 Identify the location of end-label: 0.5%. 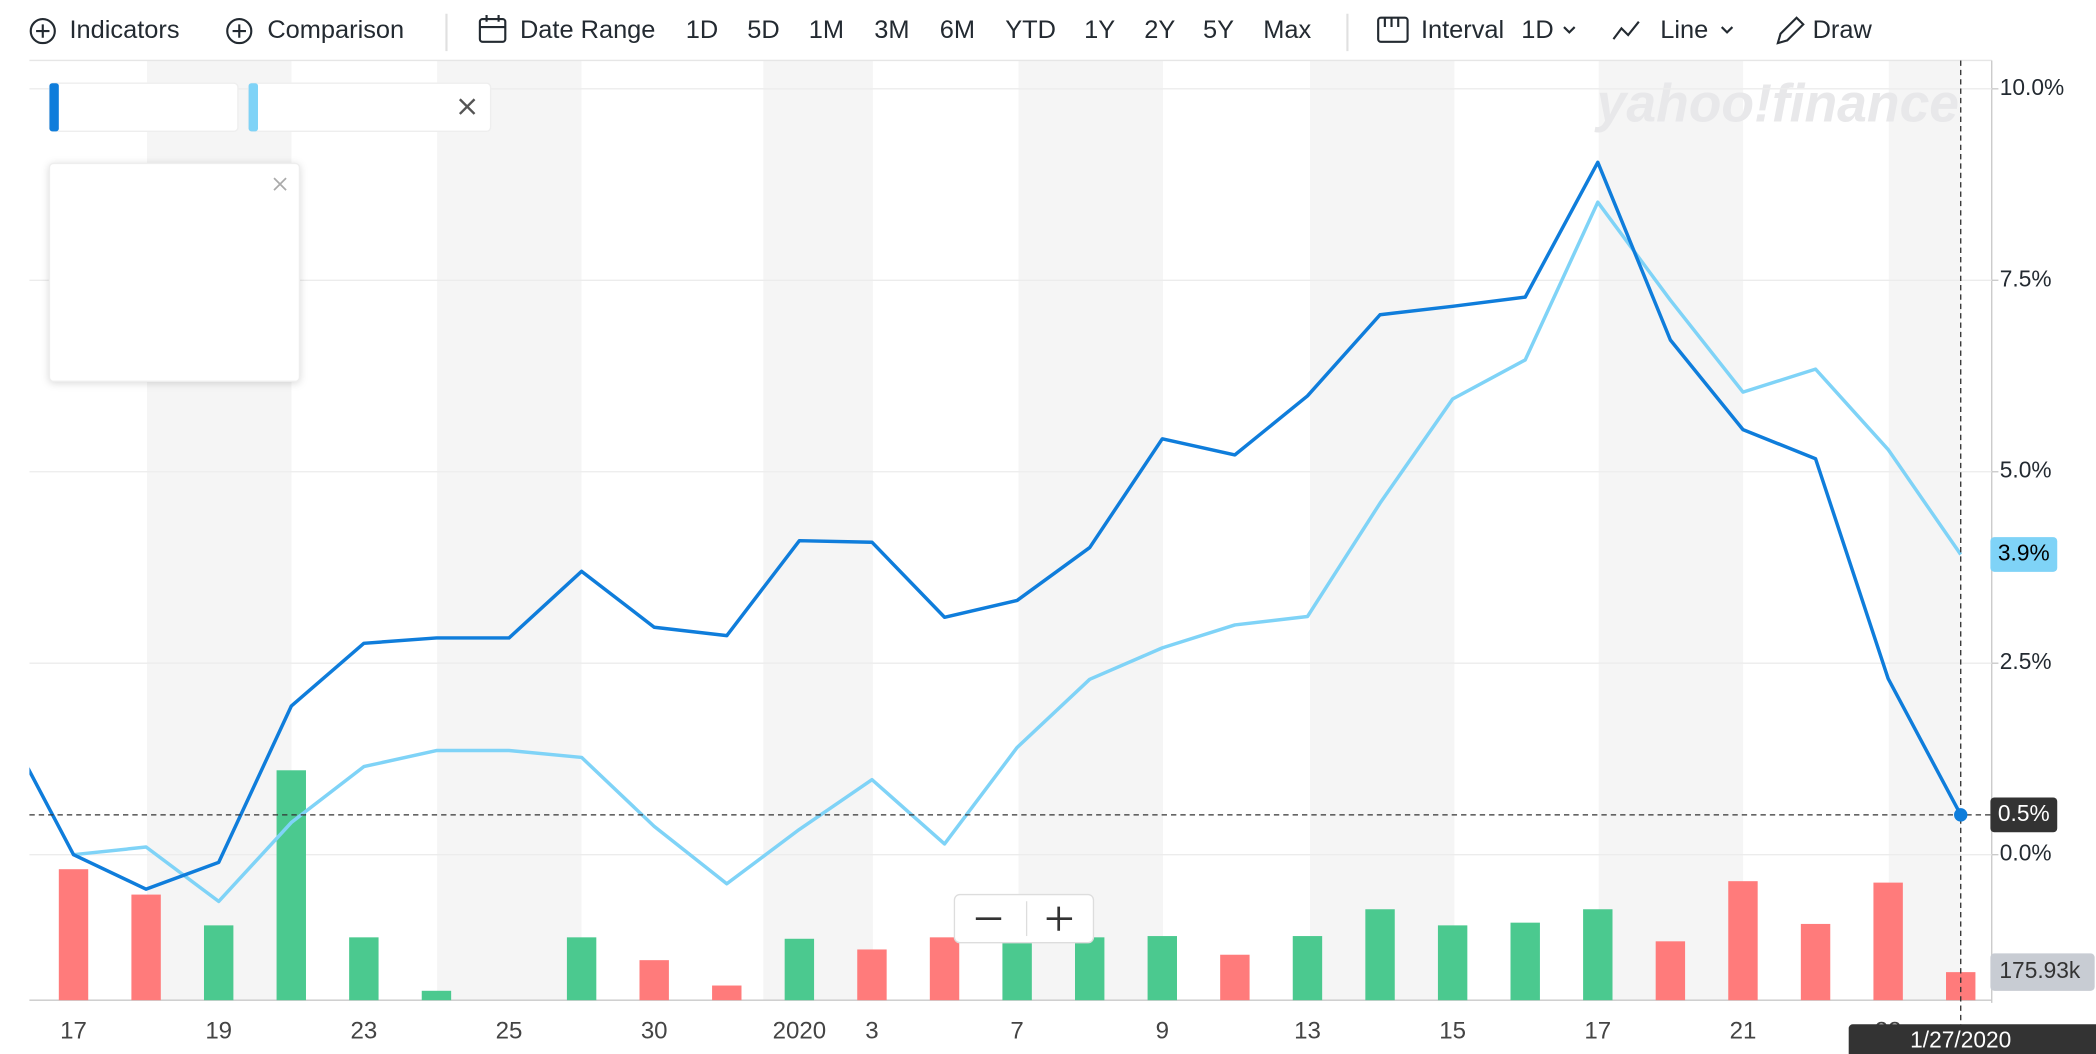
(2024, 813).